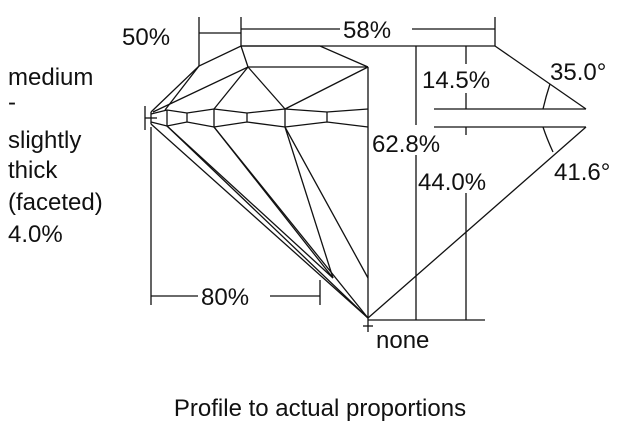 The height and width of the screenshot is (430, 640). I want to click on girdle-label-line6: 4.0%, so click(35, 234).